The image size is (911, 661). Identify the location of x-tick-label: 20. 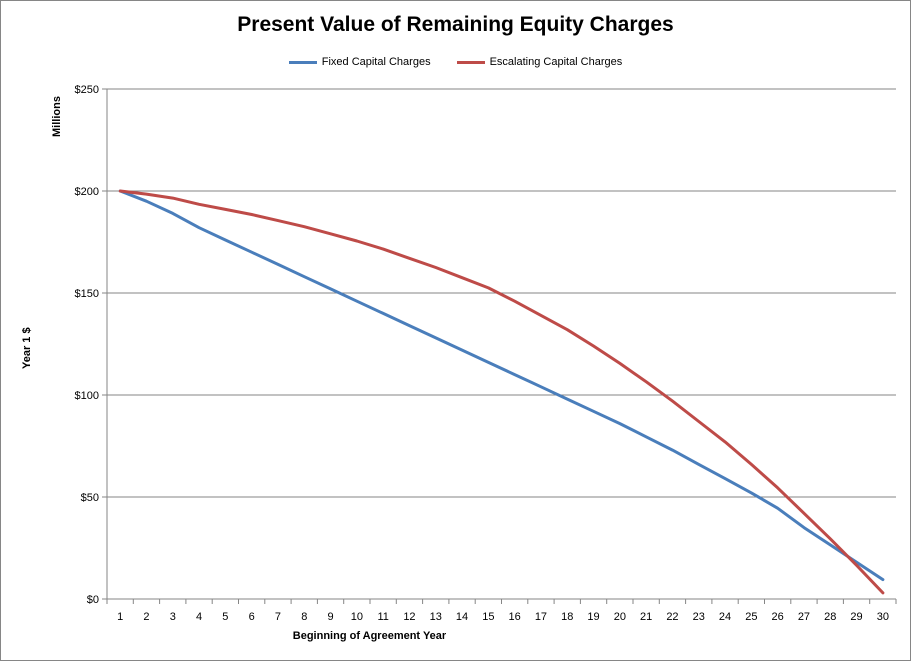
(620, 617).